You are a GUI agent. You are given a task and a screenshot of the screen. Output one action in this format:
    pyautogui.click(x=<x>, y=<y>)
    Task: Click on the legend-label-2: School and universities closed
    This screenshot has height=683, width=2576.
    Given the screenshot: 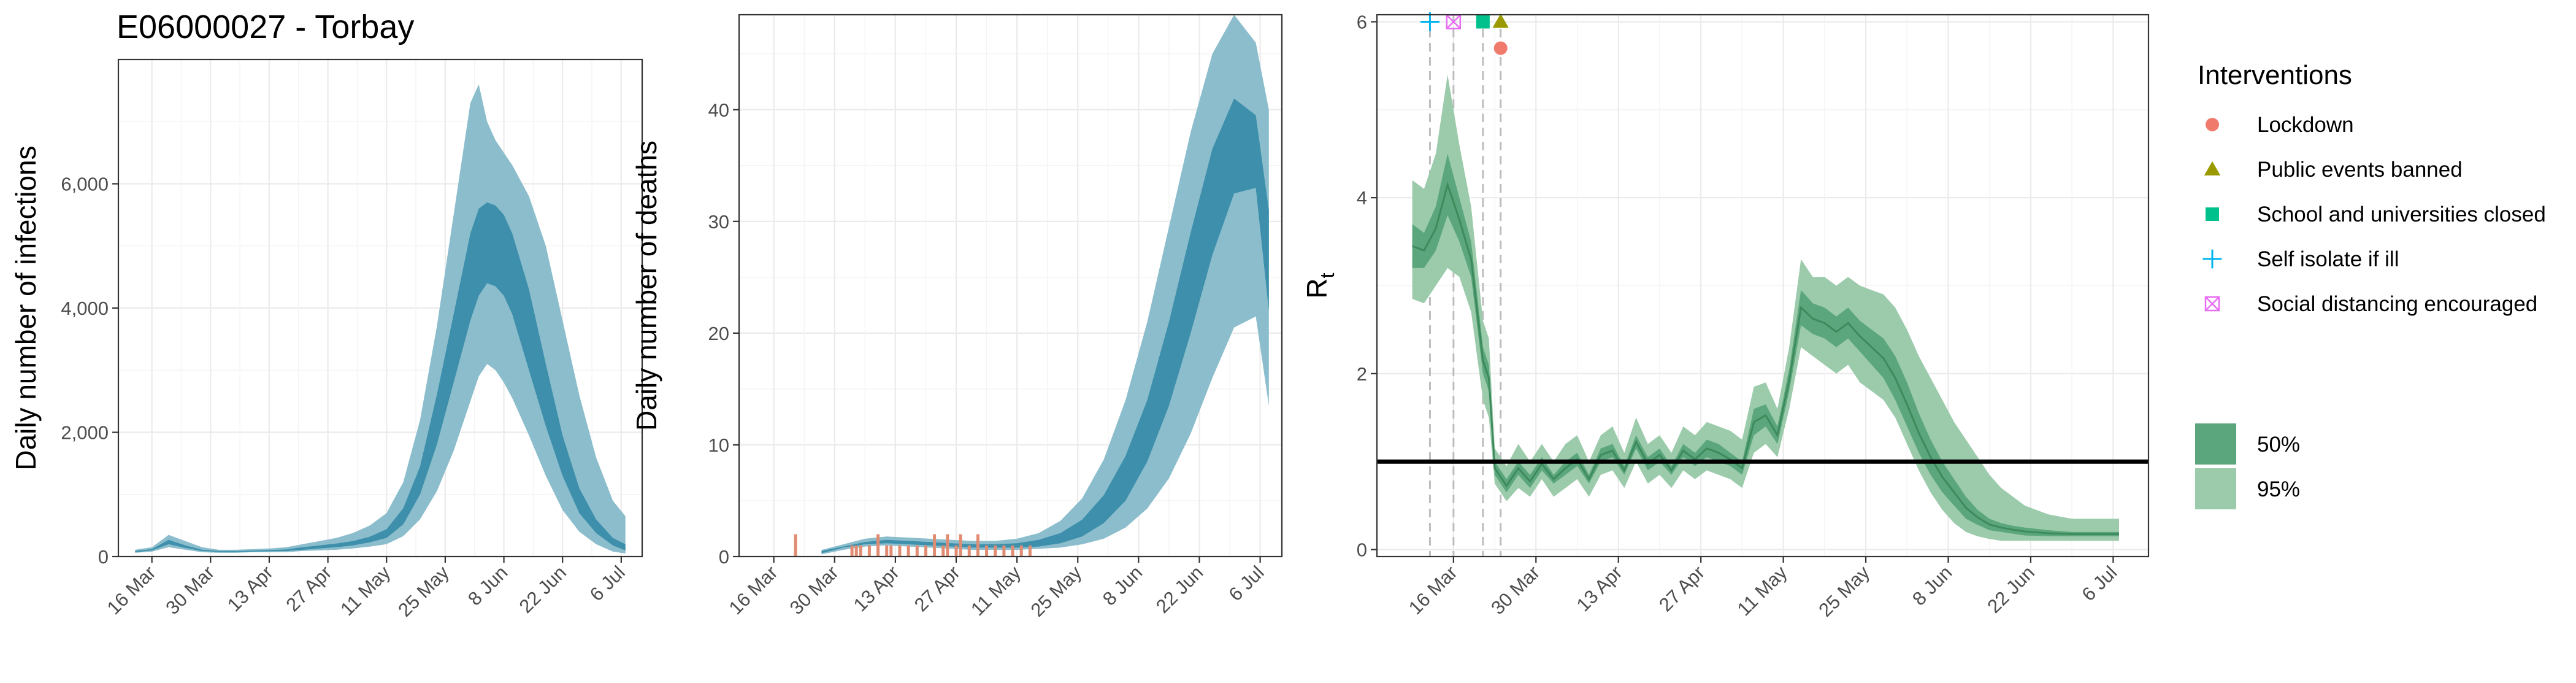 What is the action you would take?
    pyautogui.click(x=2401, y=214)
    